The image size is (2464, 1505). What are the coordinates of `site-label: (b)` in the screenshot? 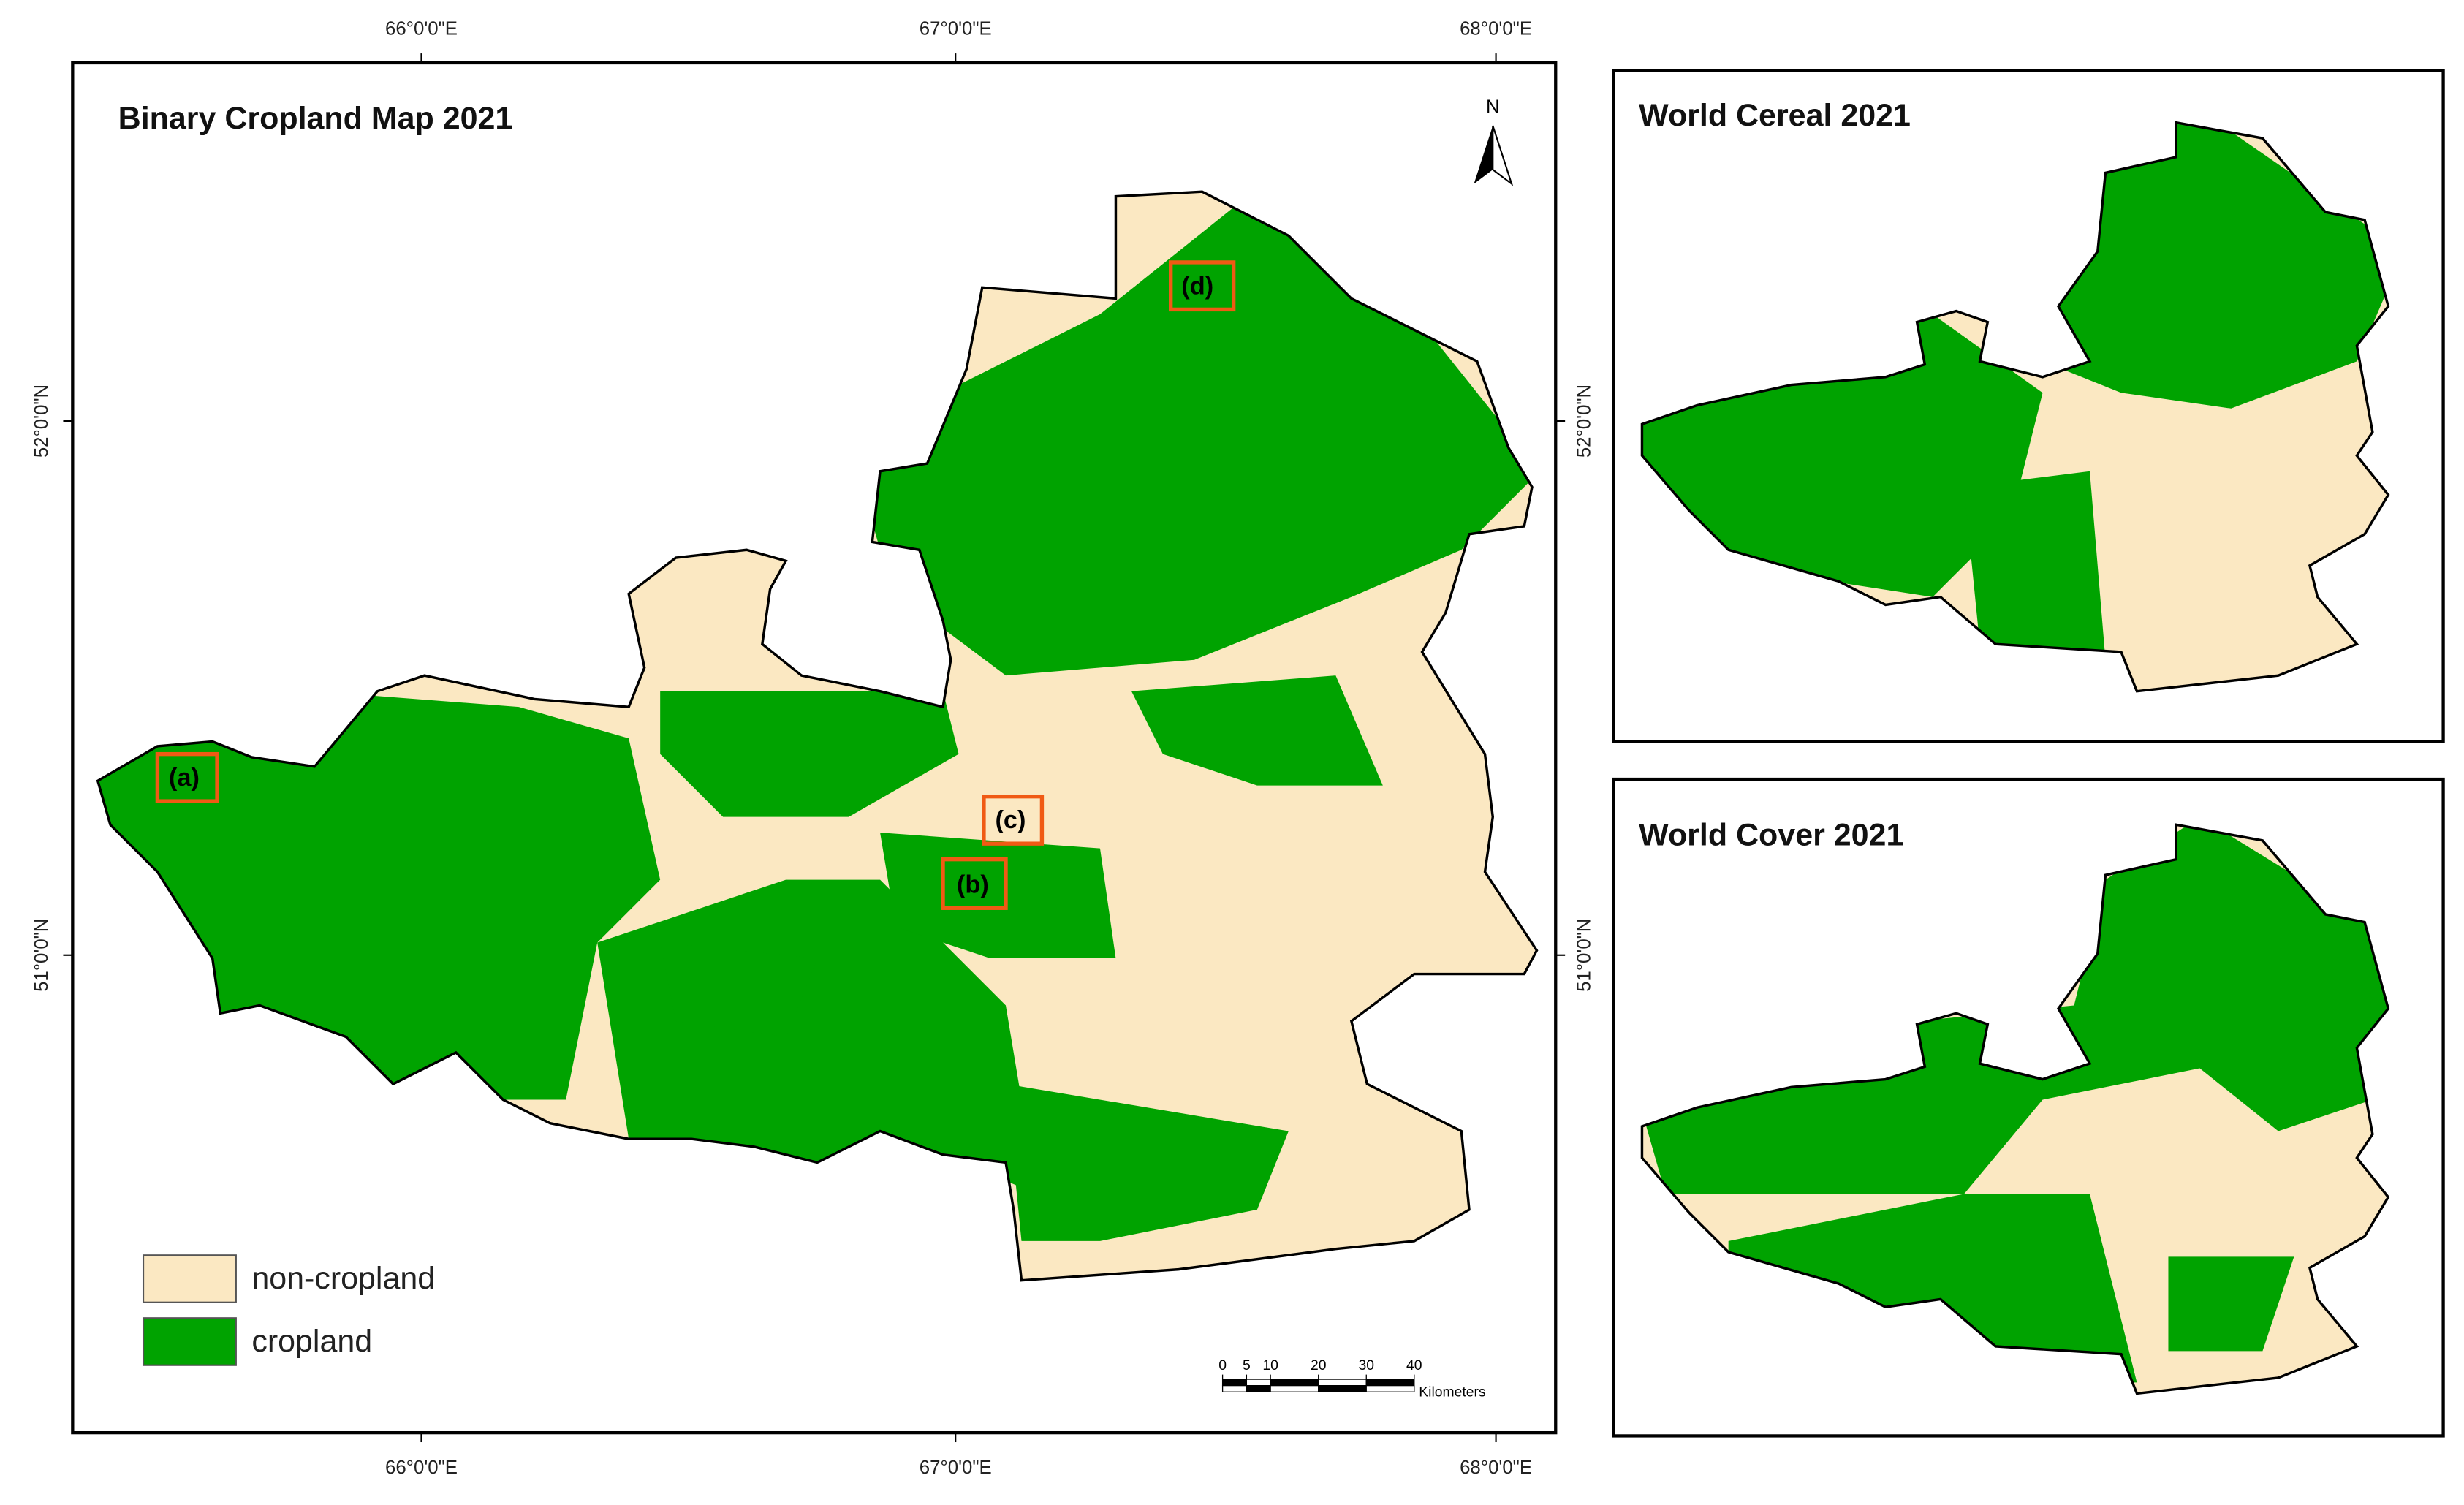 It's located at (973, 885).